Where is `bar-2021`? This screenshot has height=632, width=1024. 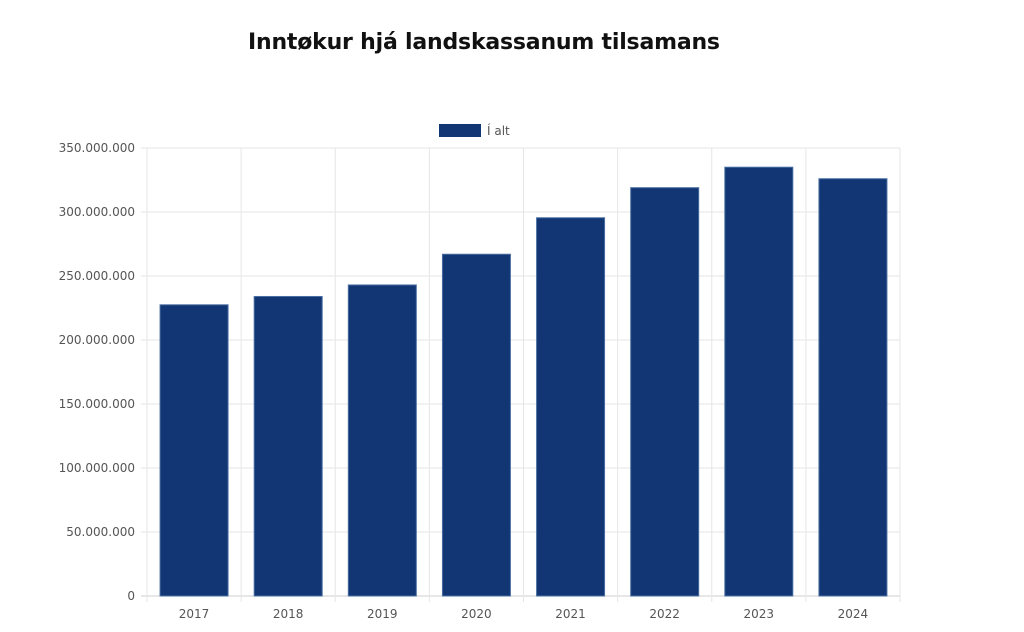
bar-2021 is located at coordinates (571, 407).